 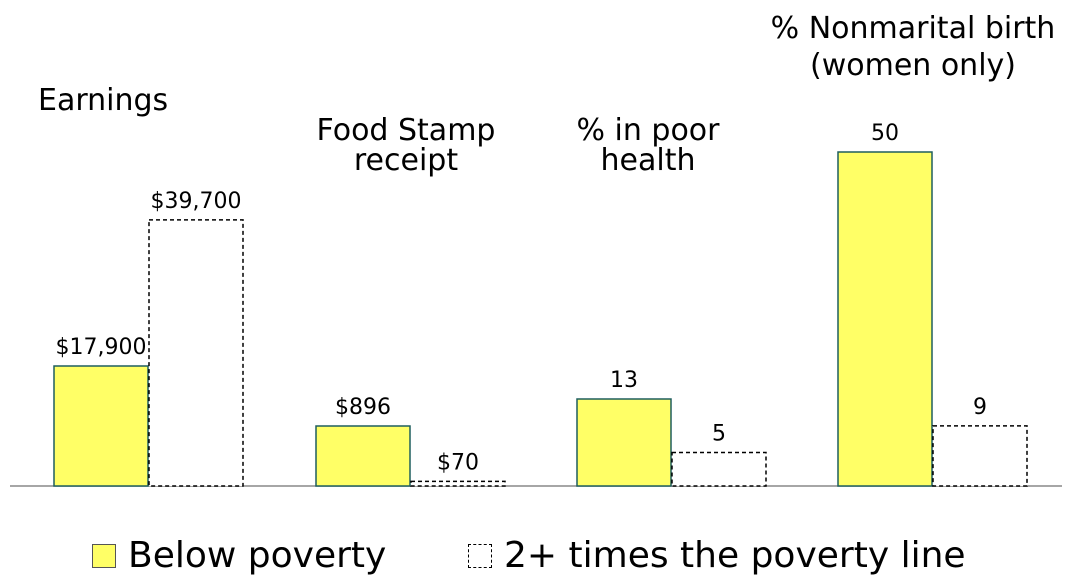 What do you see at coordinates (913, 28) in the screenshot?
I see `panel-title-3-line-0: % Nonmarital birth` at bounding box center [913, 28].